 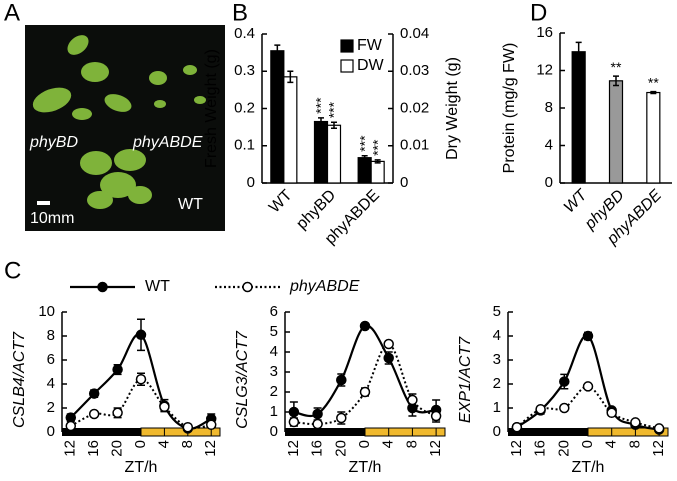 What do you see at coordinates (19, 379) in the screenshot?
I see `y-axis-label: CSLB4/ACT7` at bounding box center [19, 379].